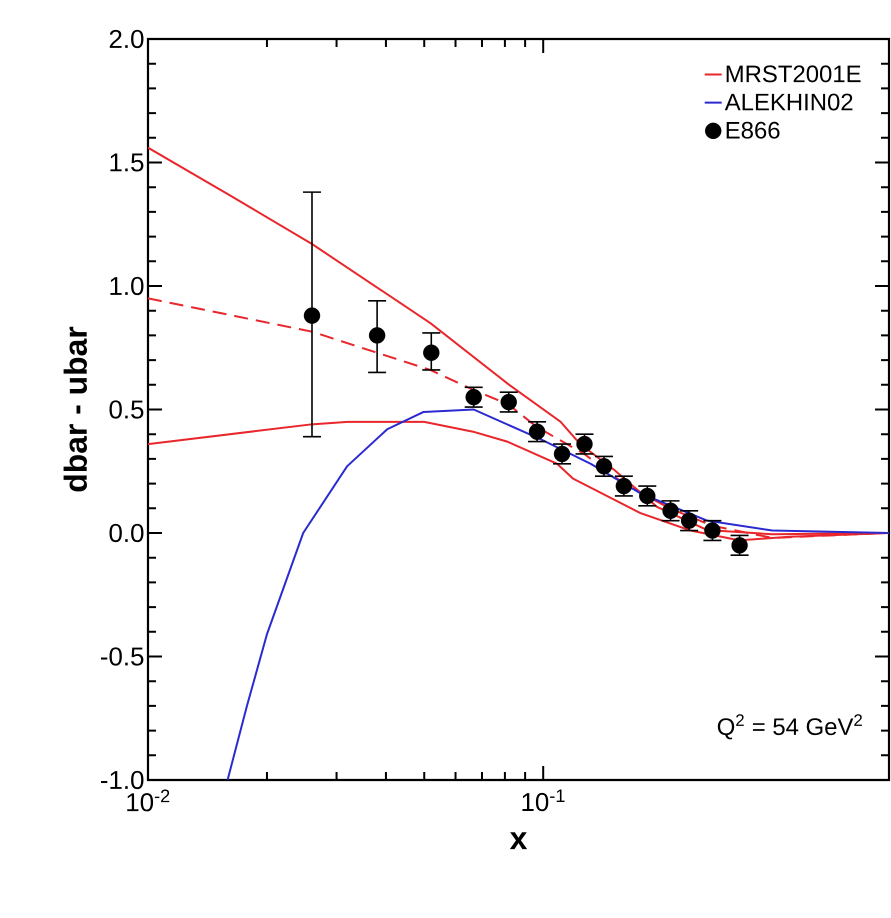 Image resolution: width=891 pixels, height=918 pixels. What do you see at coordinates (127, 162) in the screenshot?
I see `y-tick-label: 1.5` at bounding box center [127, 162].